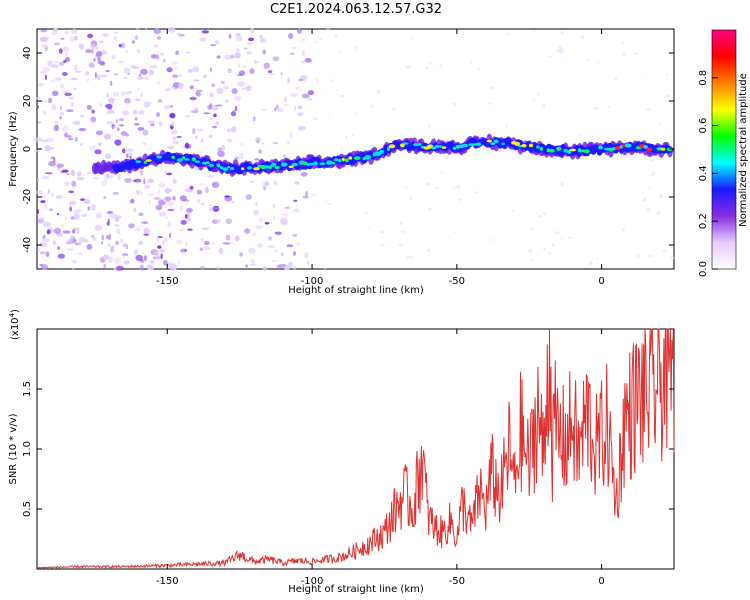 The width and height of the screenshot is (750, 600). What do you see at coordinates (312, 581) in the screenshot?
I see `x-tick-label: -100` at bounding box center [312, 581].